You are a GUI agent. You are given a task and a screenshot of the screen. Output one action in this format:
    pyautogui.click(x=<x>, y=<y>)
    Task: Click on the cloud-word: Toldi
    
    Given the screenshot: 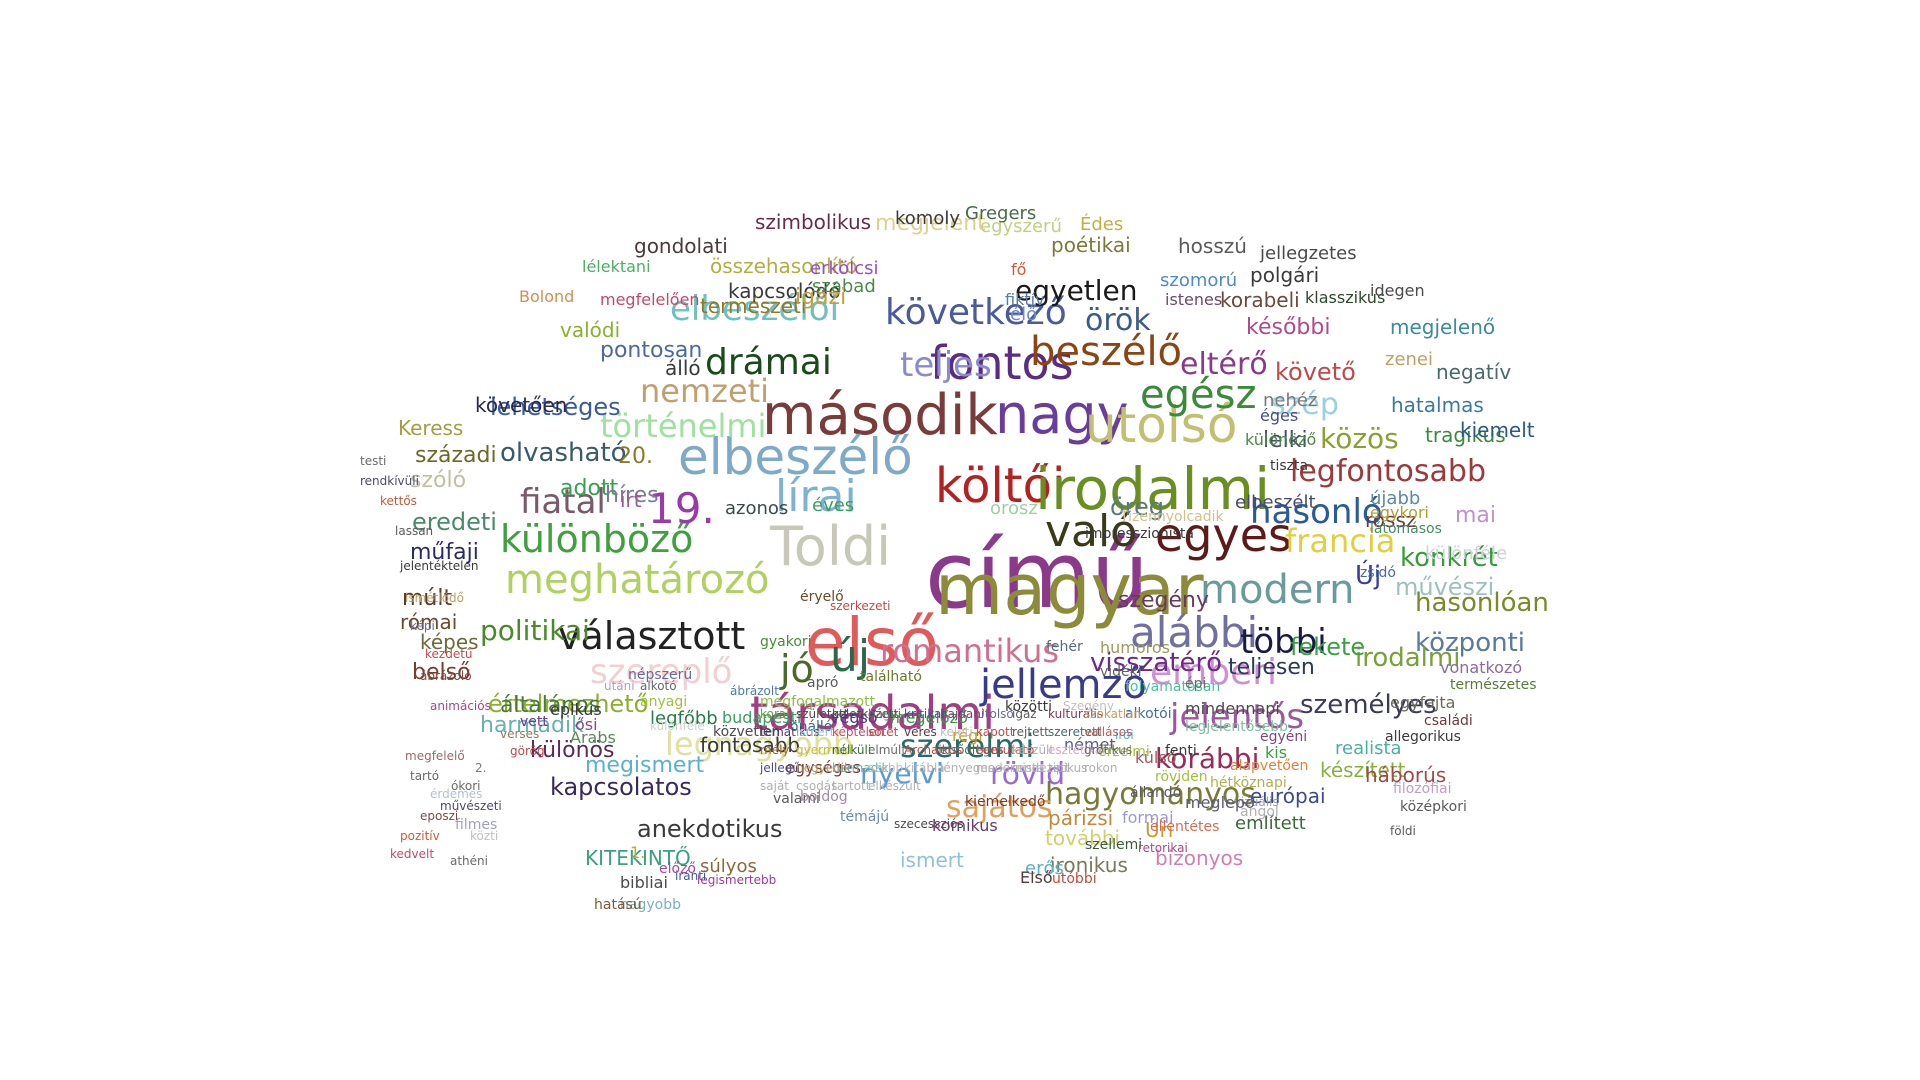 What is the action you would take?
    pyautogui.click(x=831, y=546)
    